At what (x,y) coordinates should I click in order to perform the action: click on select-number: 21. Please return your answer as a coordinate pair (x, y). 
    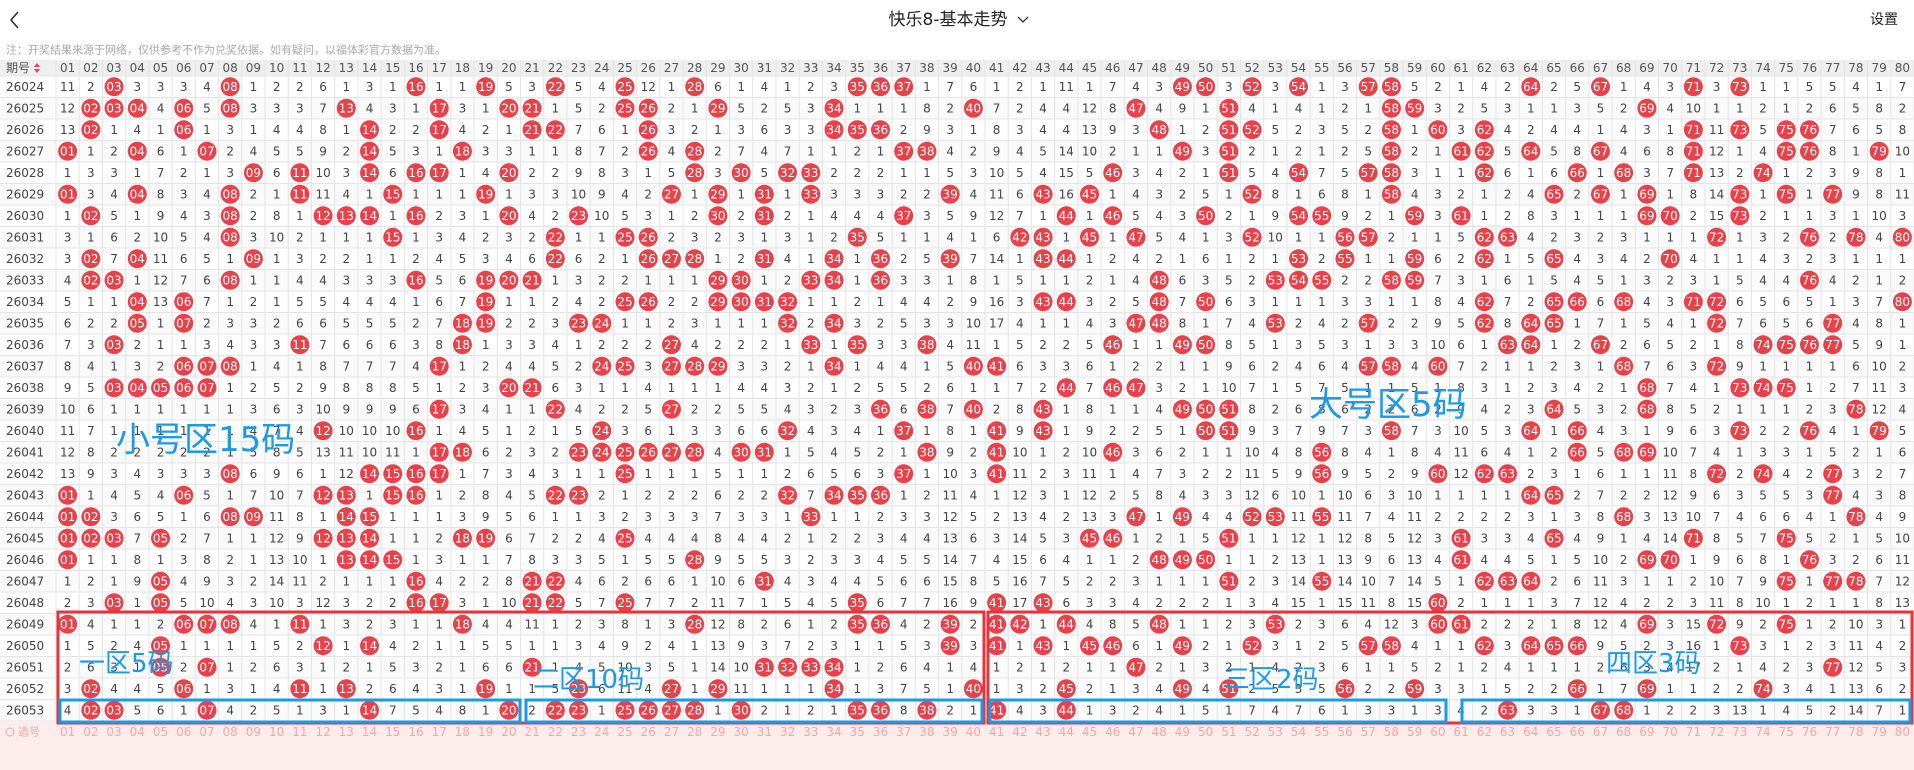
    Looking at the image, I should click on (531, 732).